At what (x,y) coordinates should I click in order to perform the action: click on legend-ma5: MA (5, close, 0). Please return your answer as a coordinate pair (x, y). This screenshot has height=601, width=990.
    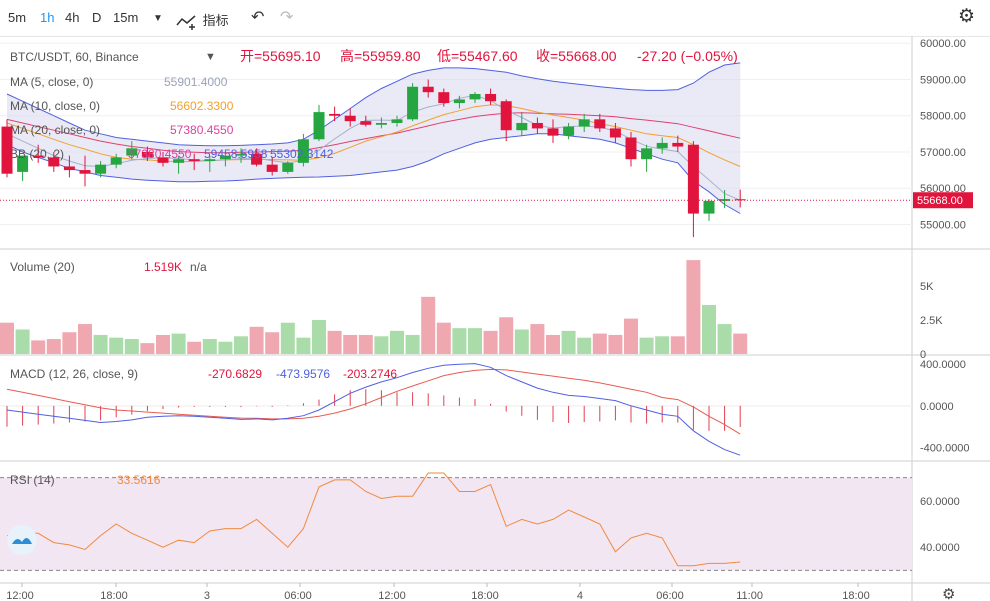
    Looking at the image, I should click on (51, 82).